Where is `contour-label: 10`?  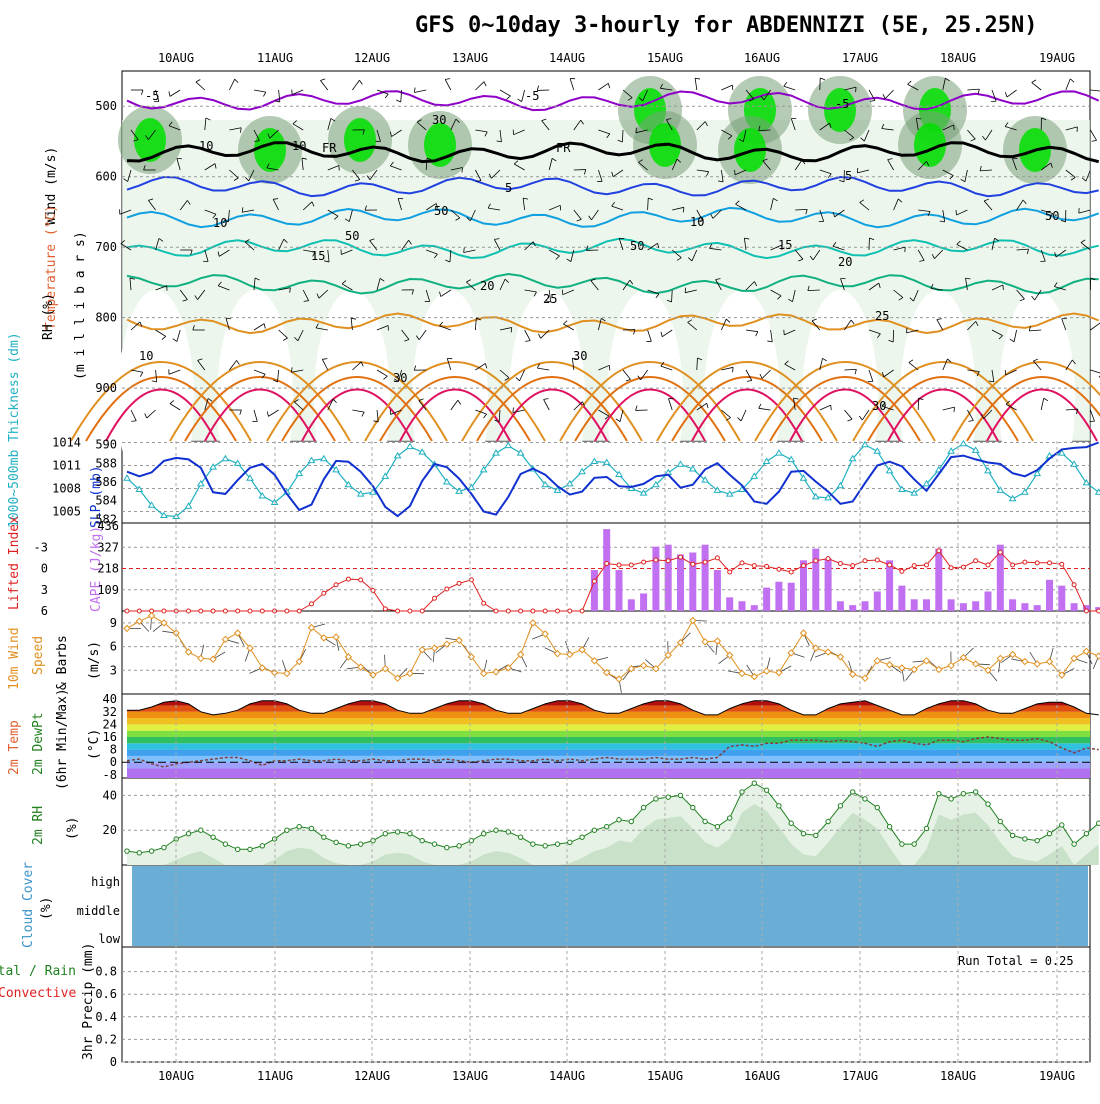
contour-label: 10 is located at coordinates (299, 146).